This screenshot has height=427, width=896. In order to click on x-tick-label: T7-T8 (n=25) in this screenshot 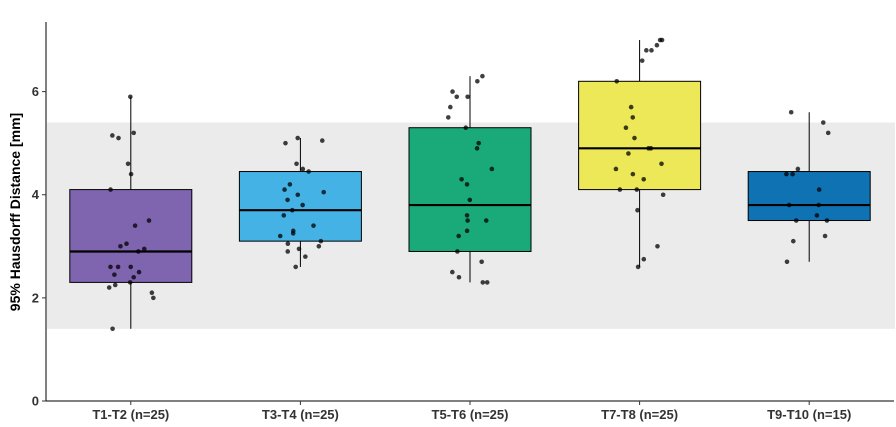, I will do `click(639, 414)`.